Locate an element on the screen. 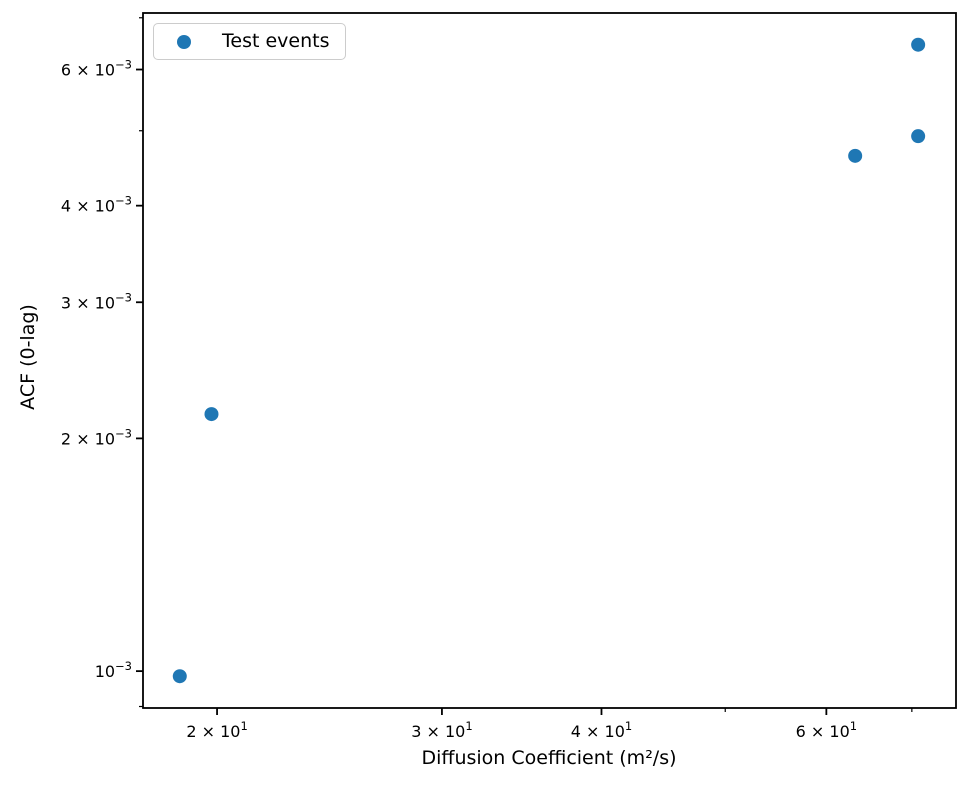 The width and height of the screenshot is (971, 787). legend-label: Test events is located at coordinates (276, 41).